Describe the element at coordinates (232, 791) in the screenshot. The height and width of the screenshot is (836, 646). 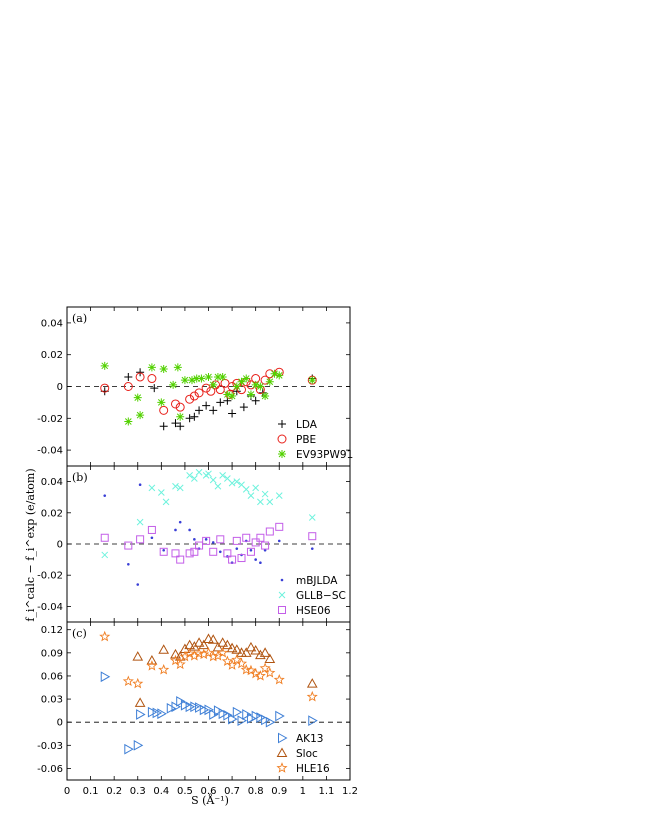
I see `x-tick-label: 0.7` at that location.